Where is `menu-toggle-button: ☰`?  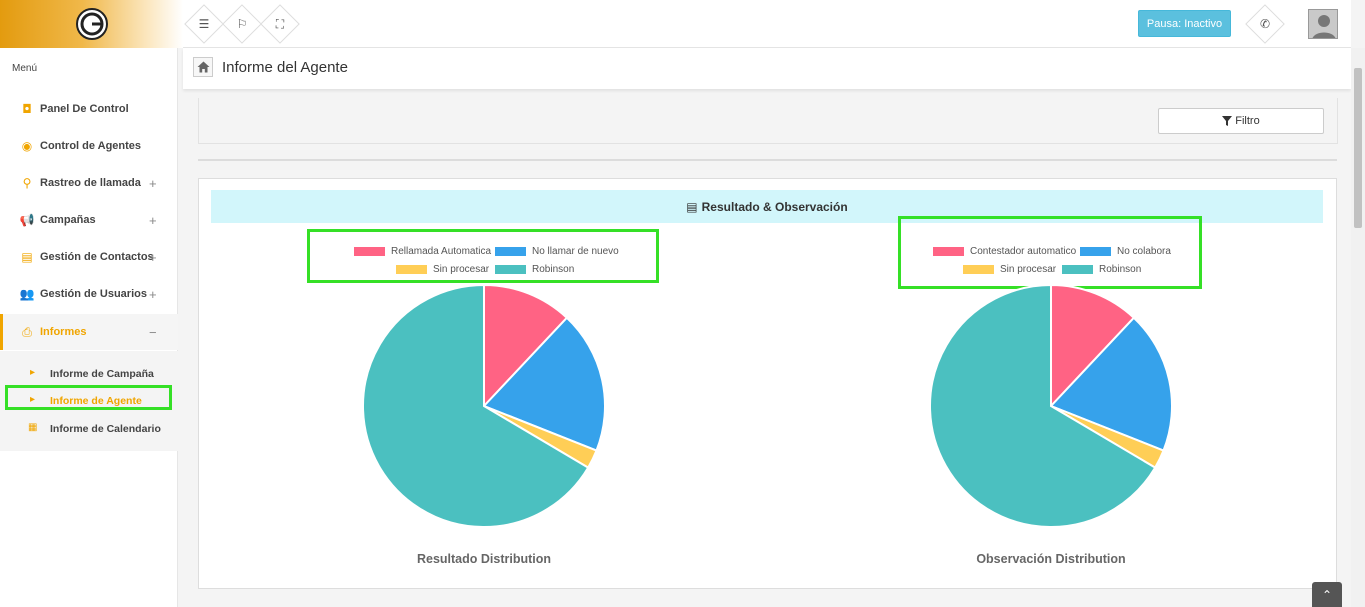 menu-toggle-button: ☰ is located at coordinates (204, 24).